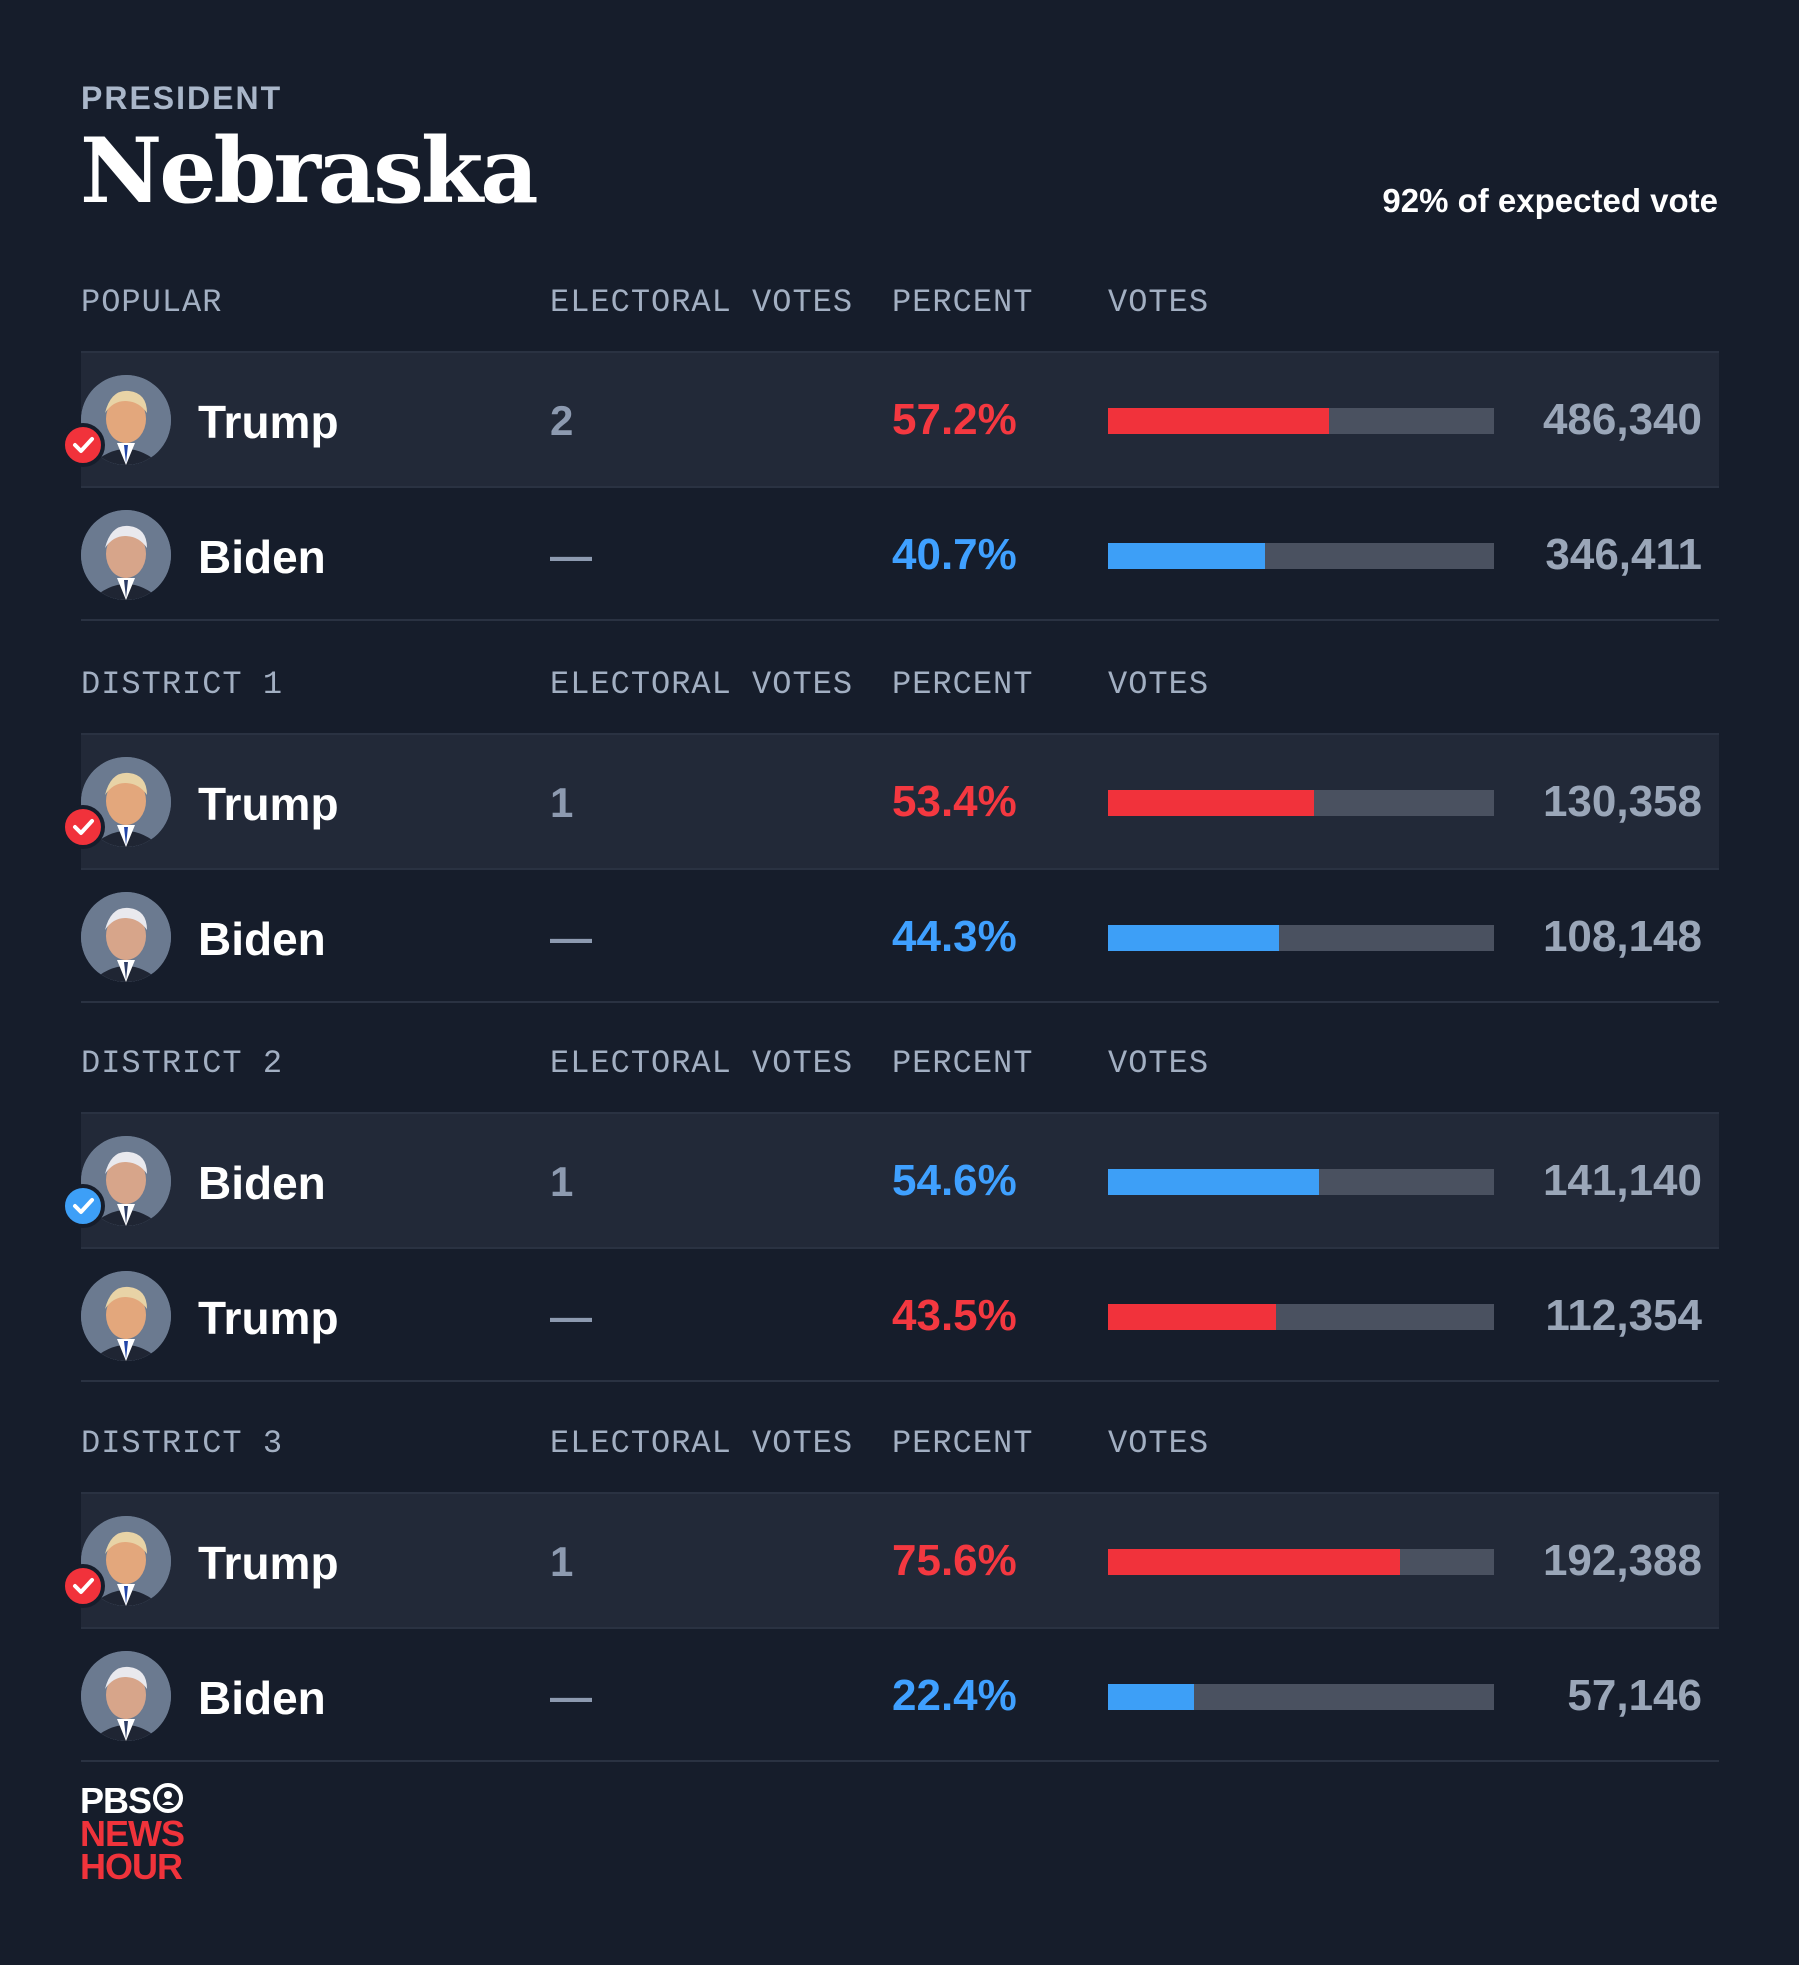 Image resolution: width=1799 pixels, height=1965 pixels. I want to click on vote-percent: 40.7%, so click(954, 554).